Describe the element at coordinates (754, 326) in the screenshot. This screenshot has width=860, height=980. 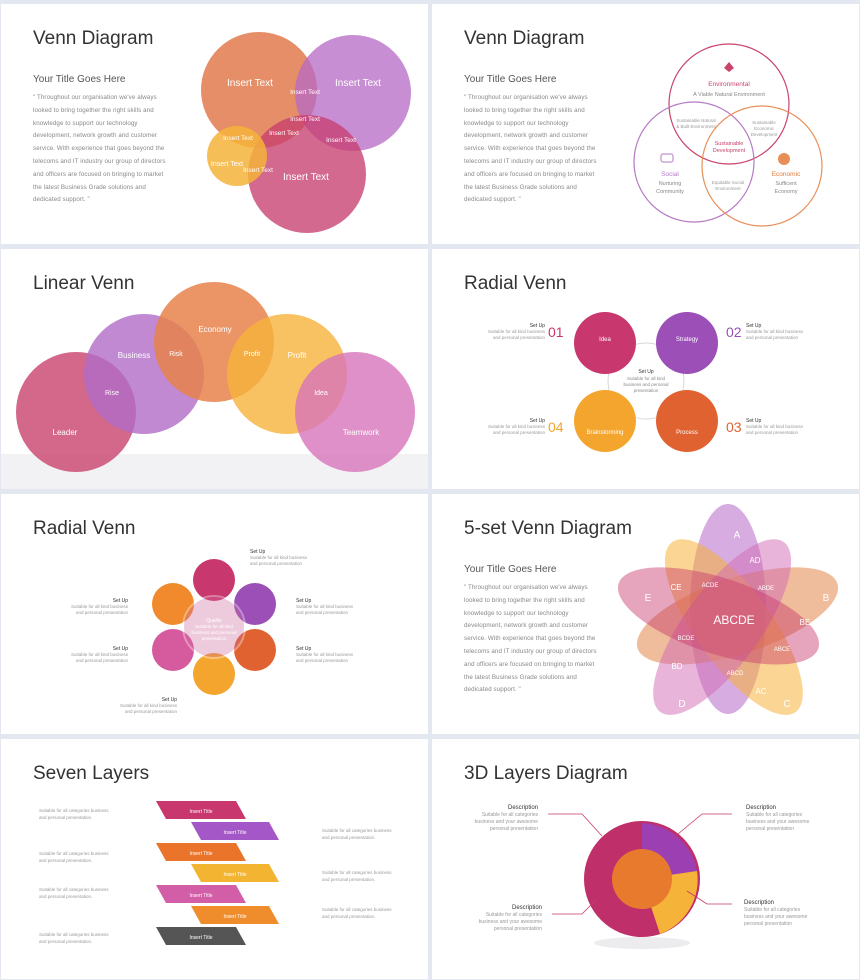
I see `setup-02-title: Set Up` at that location.